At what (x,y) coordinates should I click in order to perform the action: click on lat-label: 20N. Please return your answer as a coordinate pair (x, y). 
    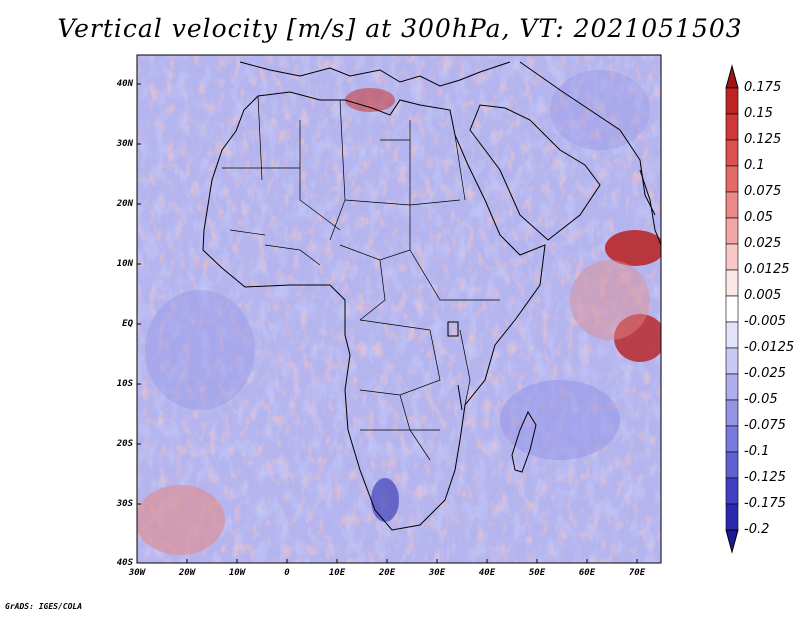
    Looking at the image, I should click on (124, 204).